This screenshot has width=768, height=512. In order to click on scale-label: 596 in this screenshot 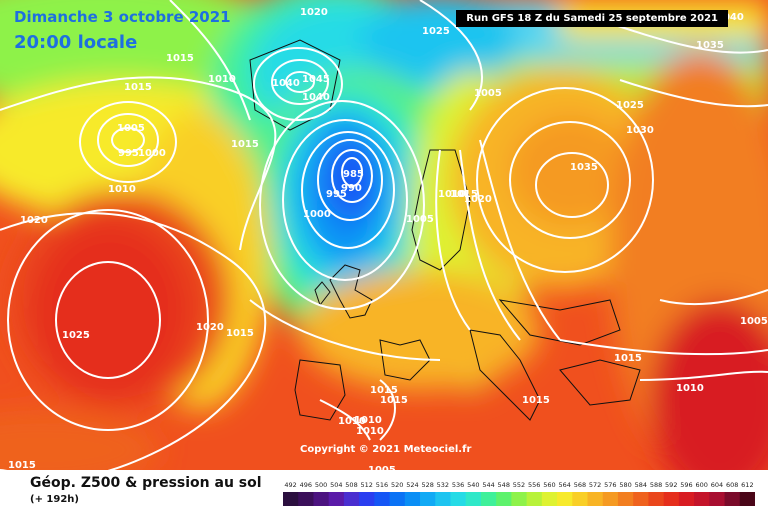, I will do `click(686, 485)`.